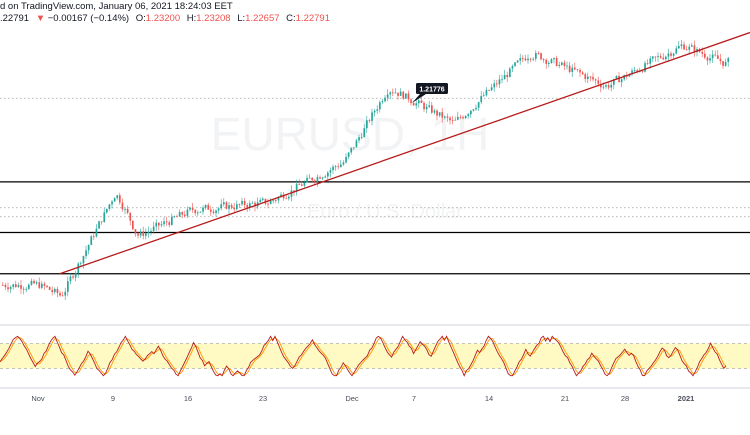  Describe the element at coordinates (291, 18) in the screenshot. I see `close-label: C:` at that location.